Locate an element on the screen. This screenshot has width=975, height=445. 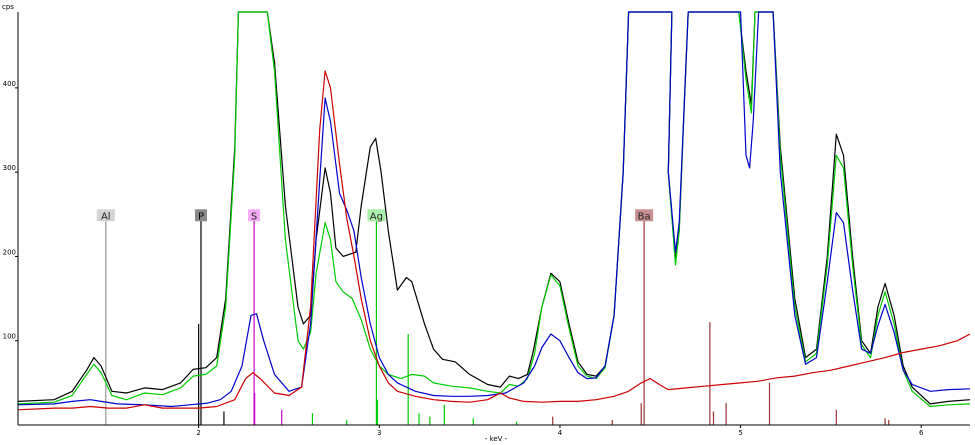
y-tick-label-200: 200 is located at coordinates (9, 252).